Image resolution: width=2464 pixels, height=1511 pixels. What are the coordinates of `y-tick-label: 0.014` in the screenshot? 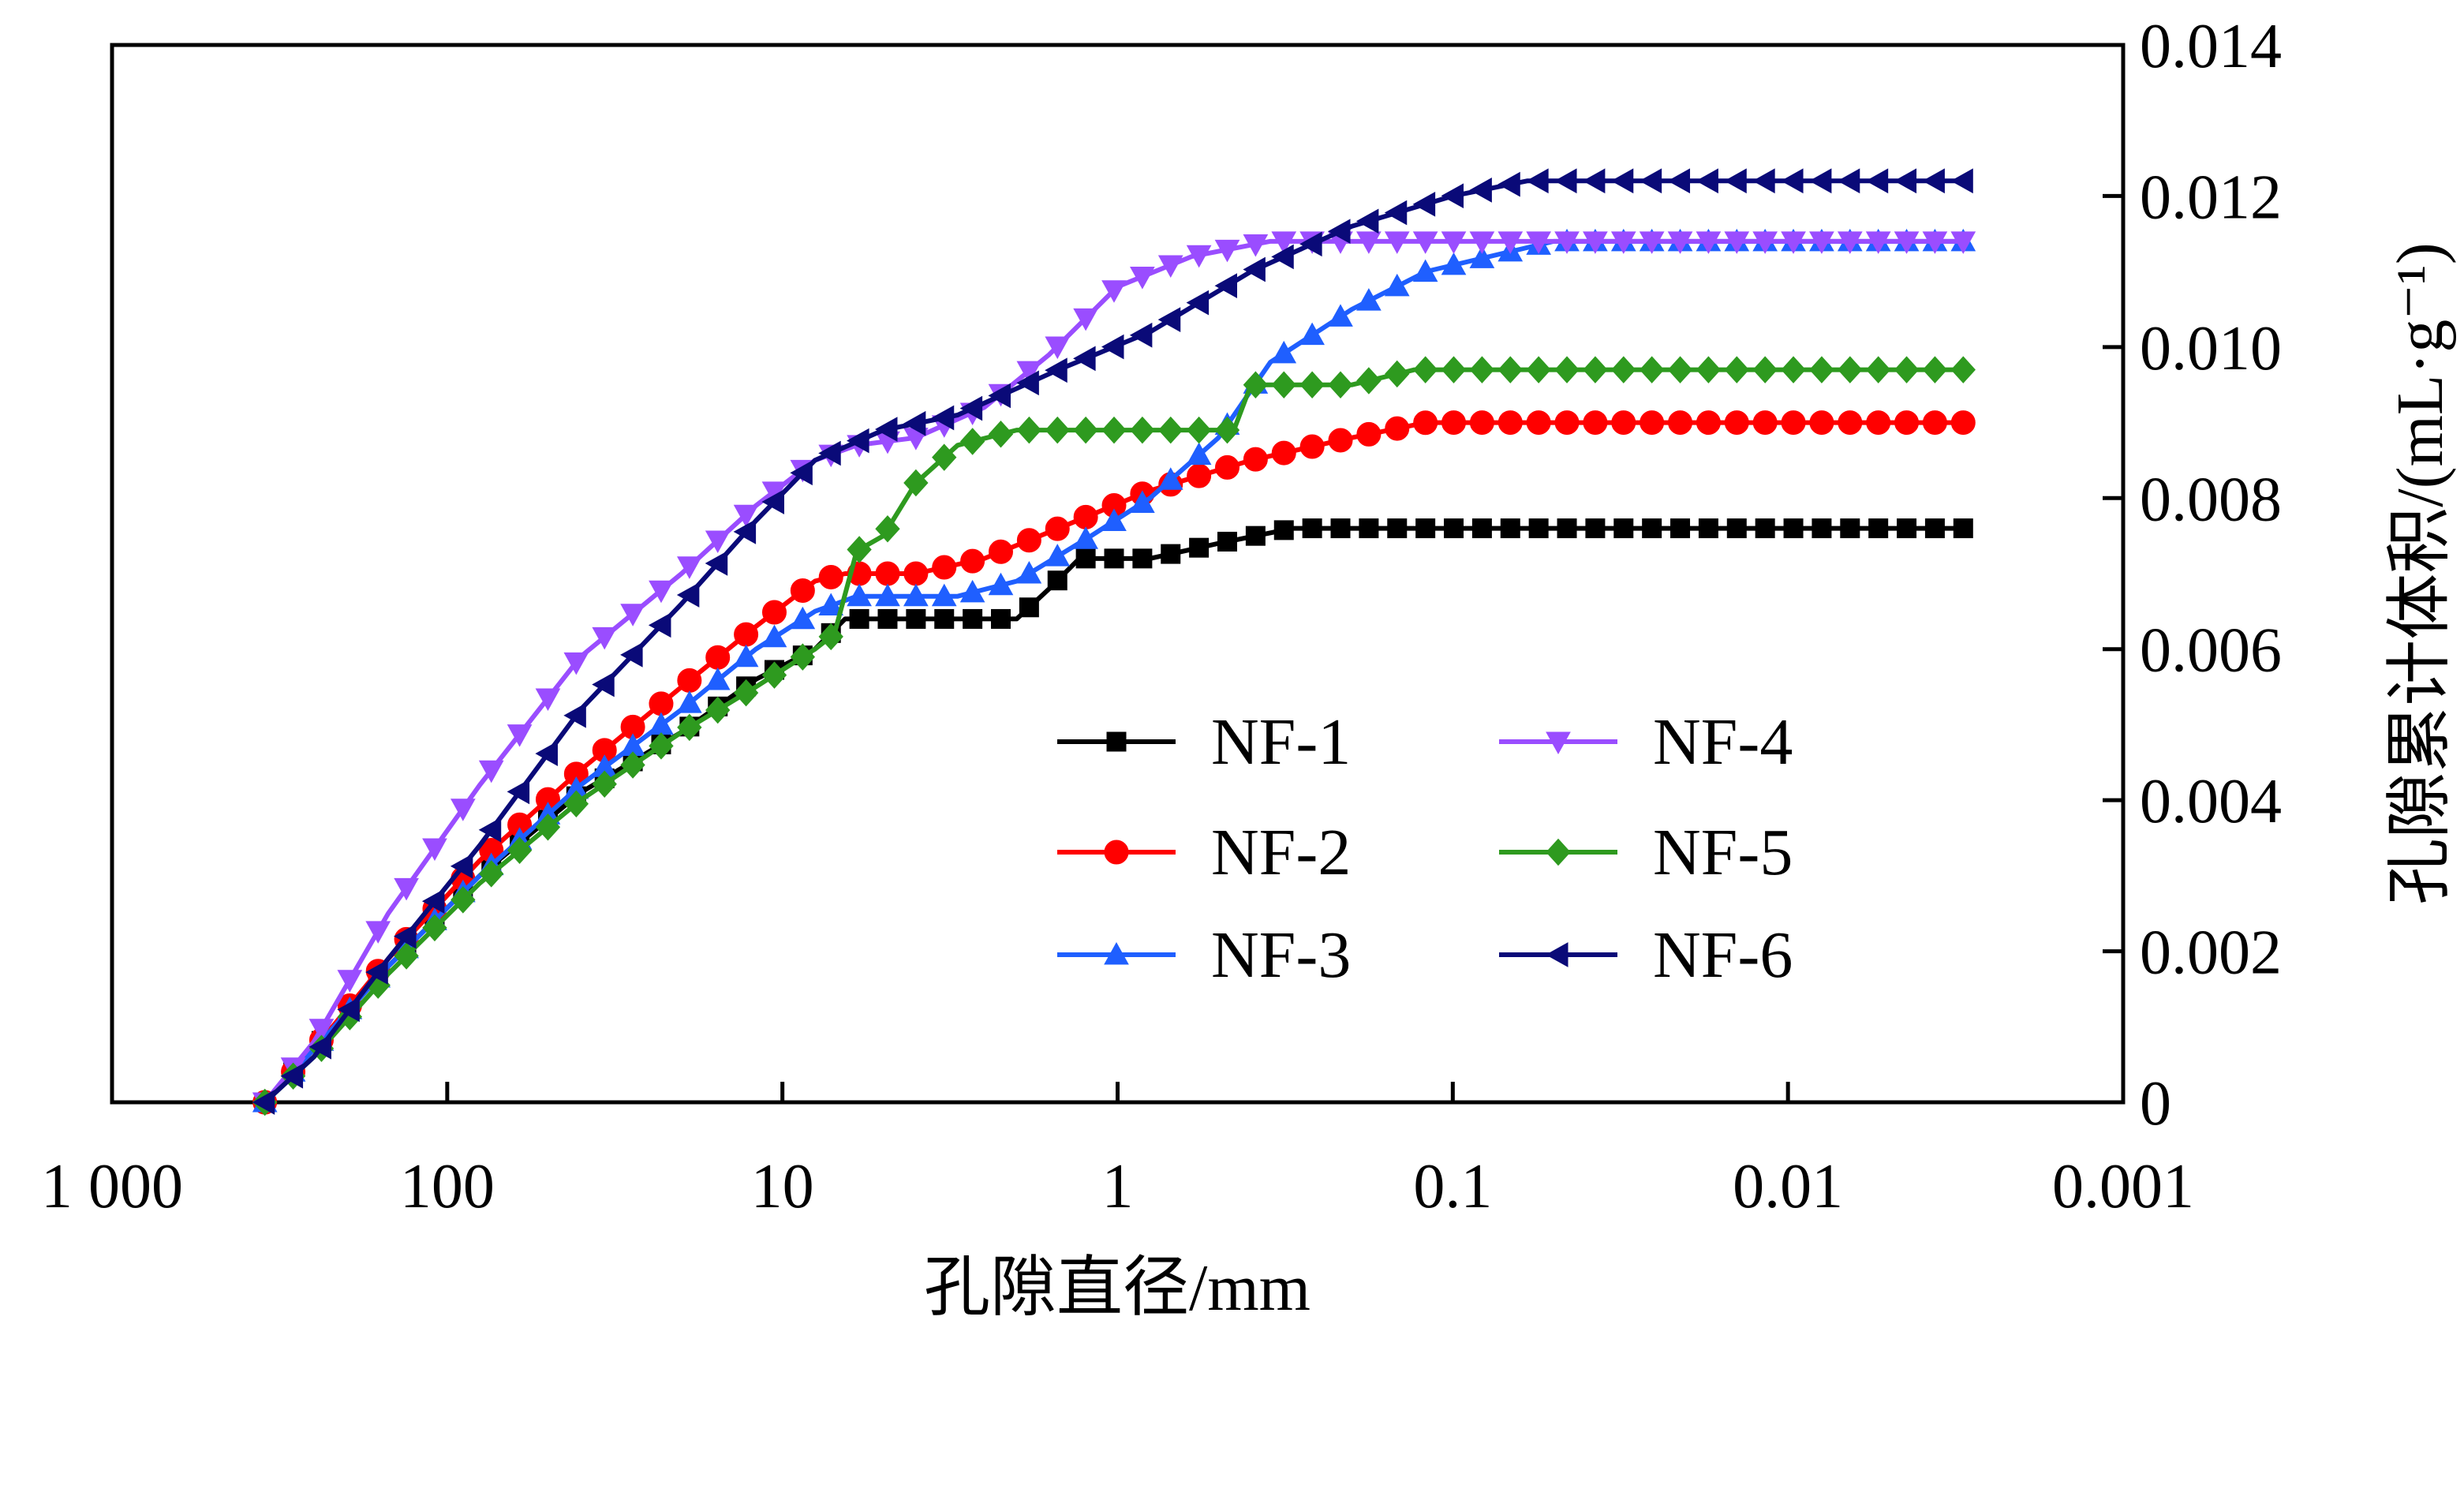 It's located at (2211, 46).